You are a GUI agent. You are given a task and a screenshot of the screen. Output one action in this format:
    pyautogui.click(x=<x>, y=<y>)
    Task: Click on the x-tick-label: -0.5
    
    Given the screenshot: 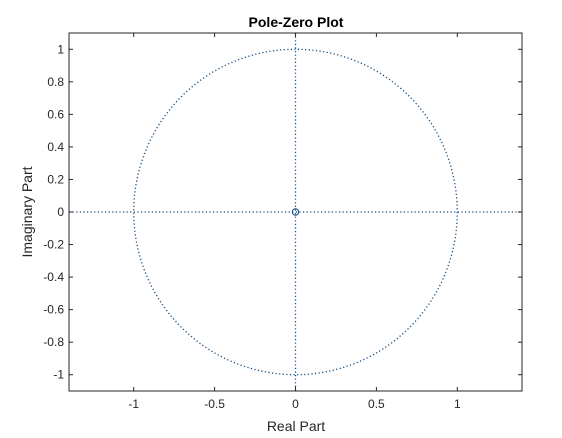 What is the action you would take?
    pyautogui.click(x=214, y=404)
    